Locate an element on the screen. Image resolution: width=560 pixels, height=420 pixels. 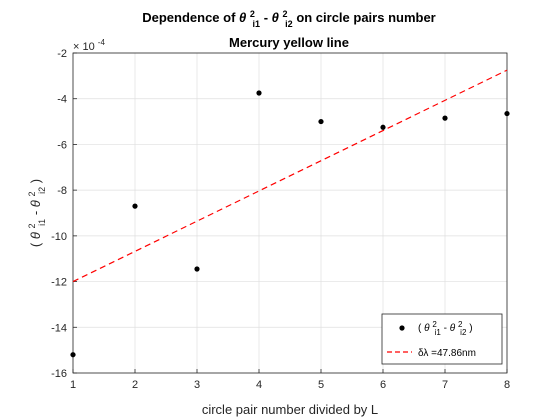
legend-points-theta-1: θ is located at coordinates (427, 328).